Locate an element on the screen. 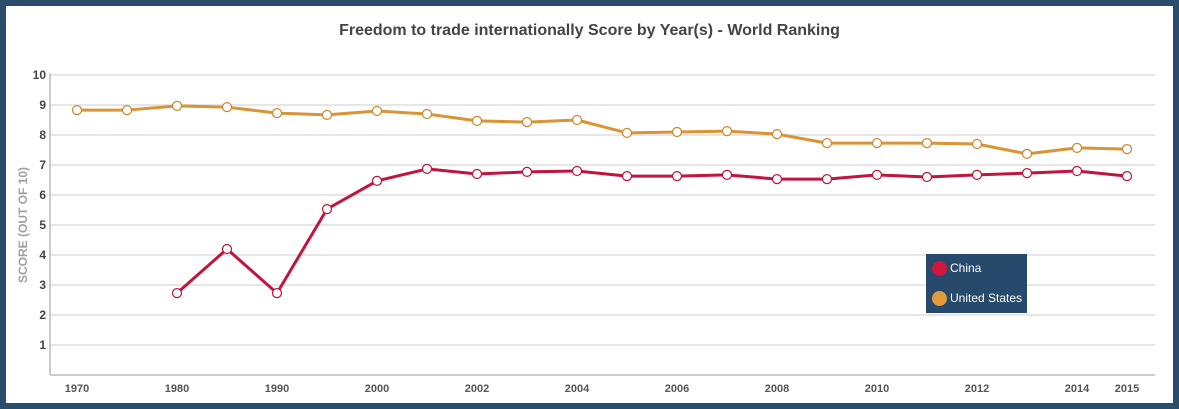  legend: China United States is located at coordinates (976, 283).